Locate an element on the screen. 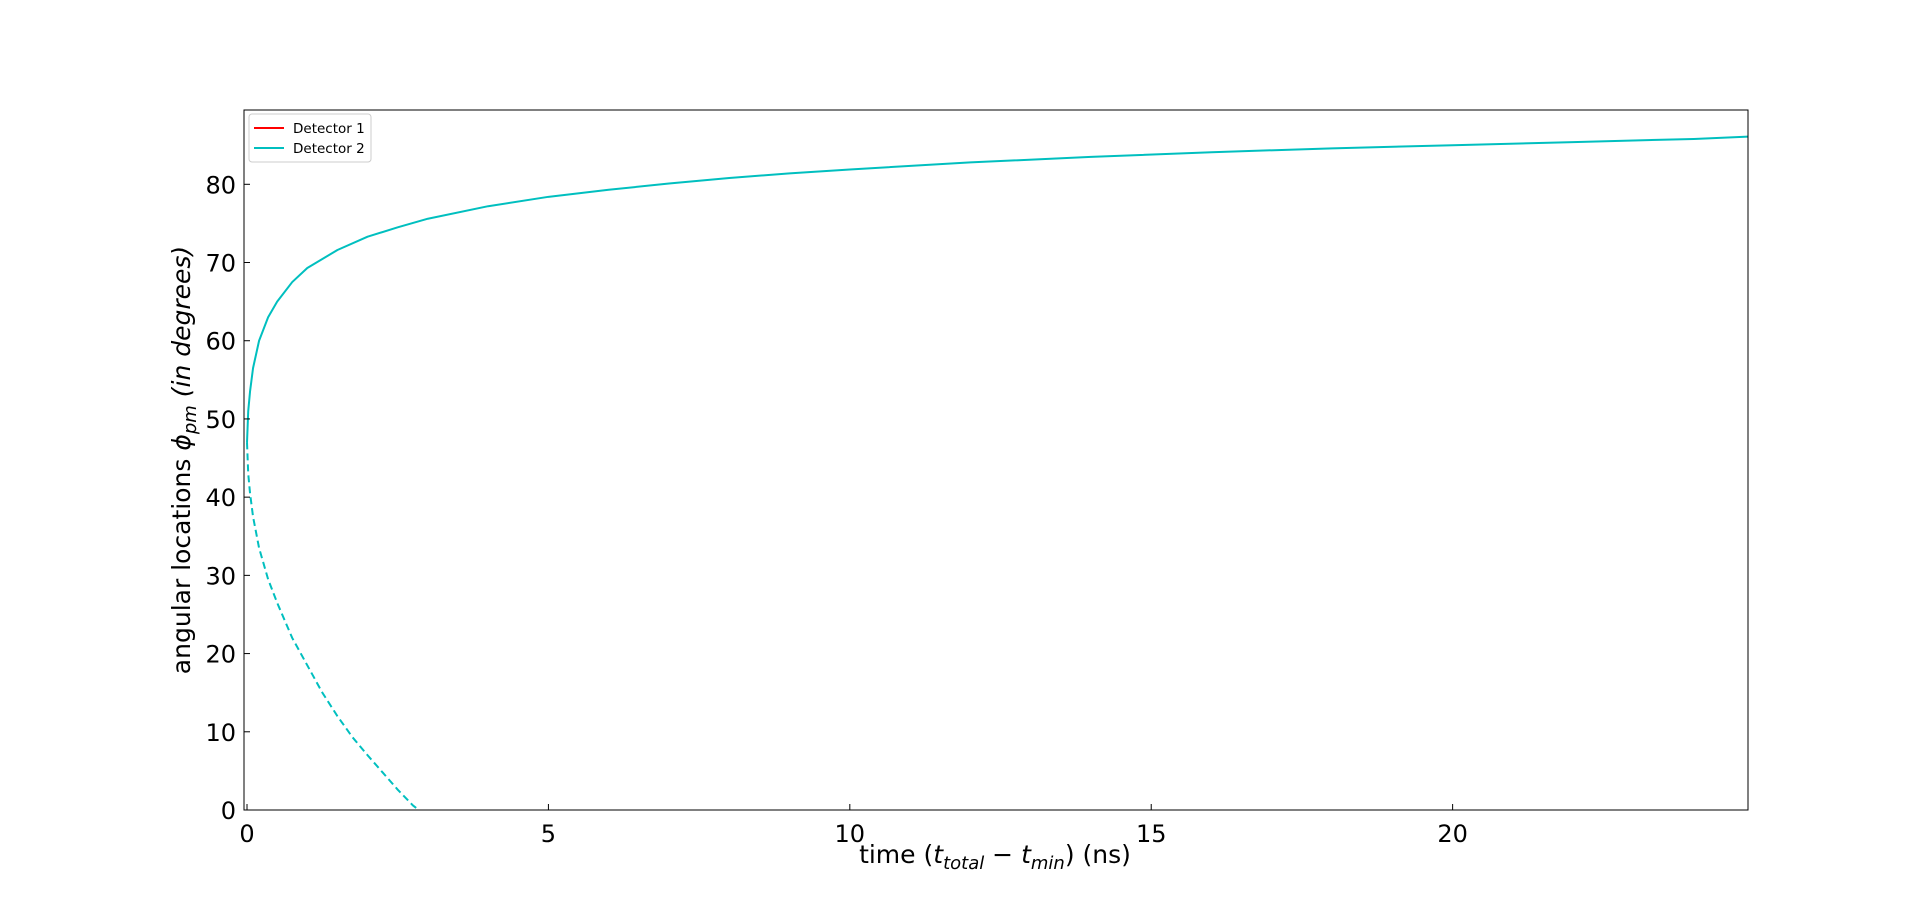 This screenshot has height=900, width=1920. y-tick-label: 50 is located at coordinates (220, 420).